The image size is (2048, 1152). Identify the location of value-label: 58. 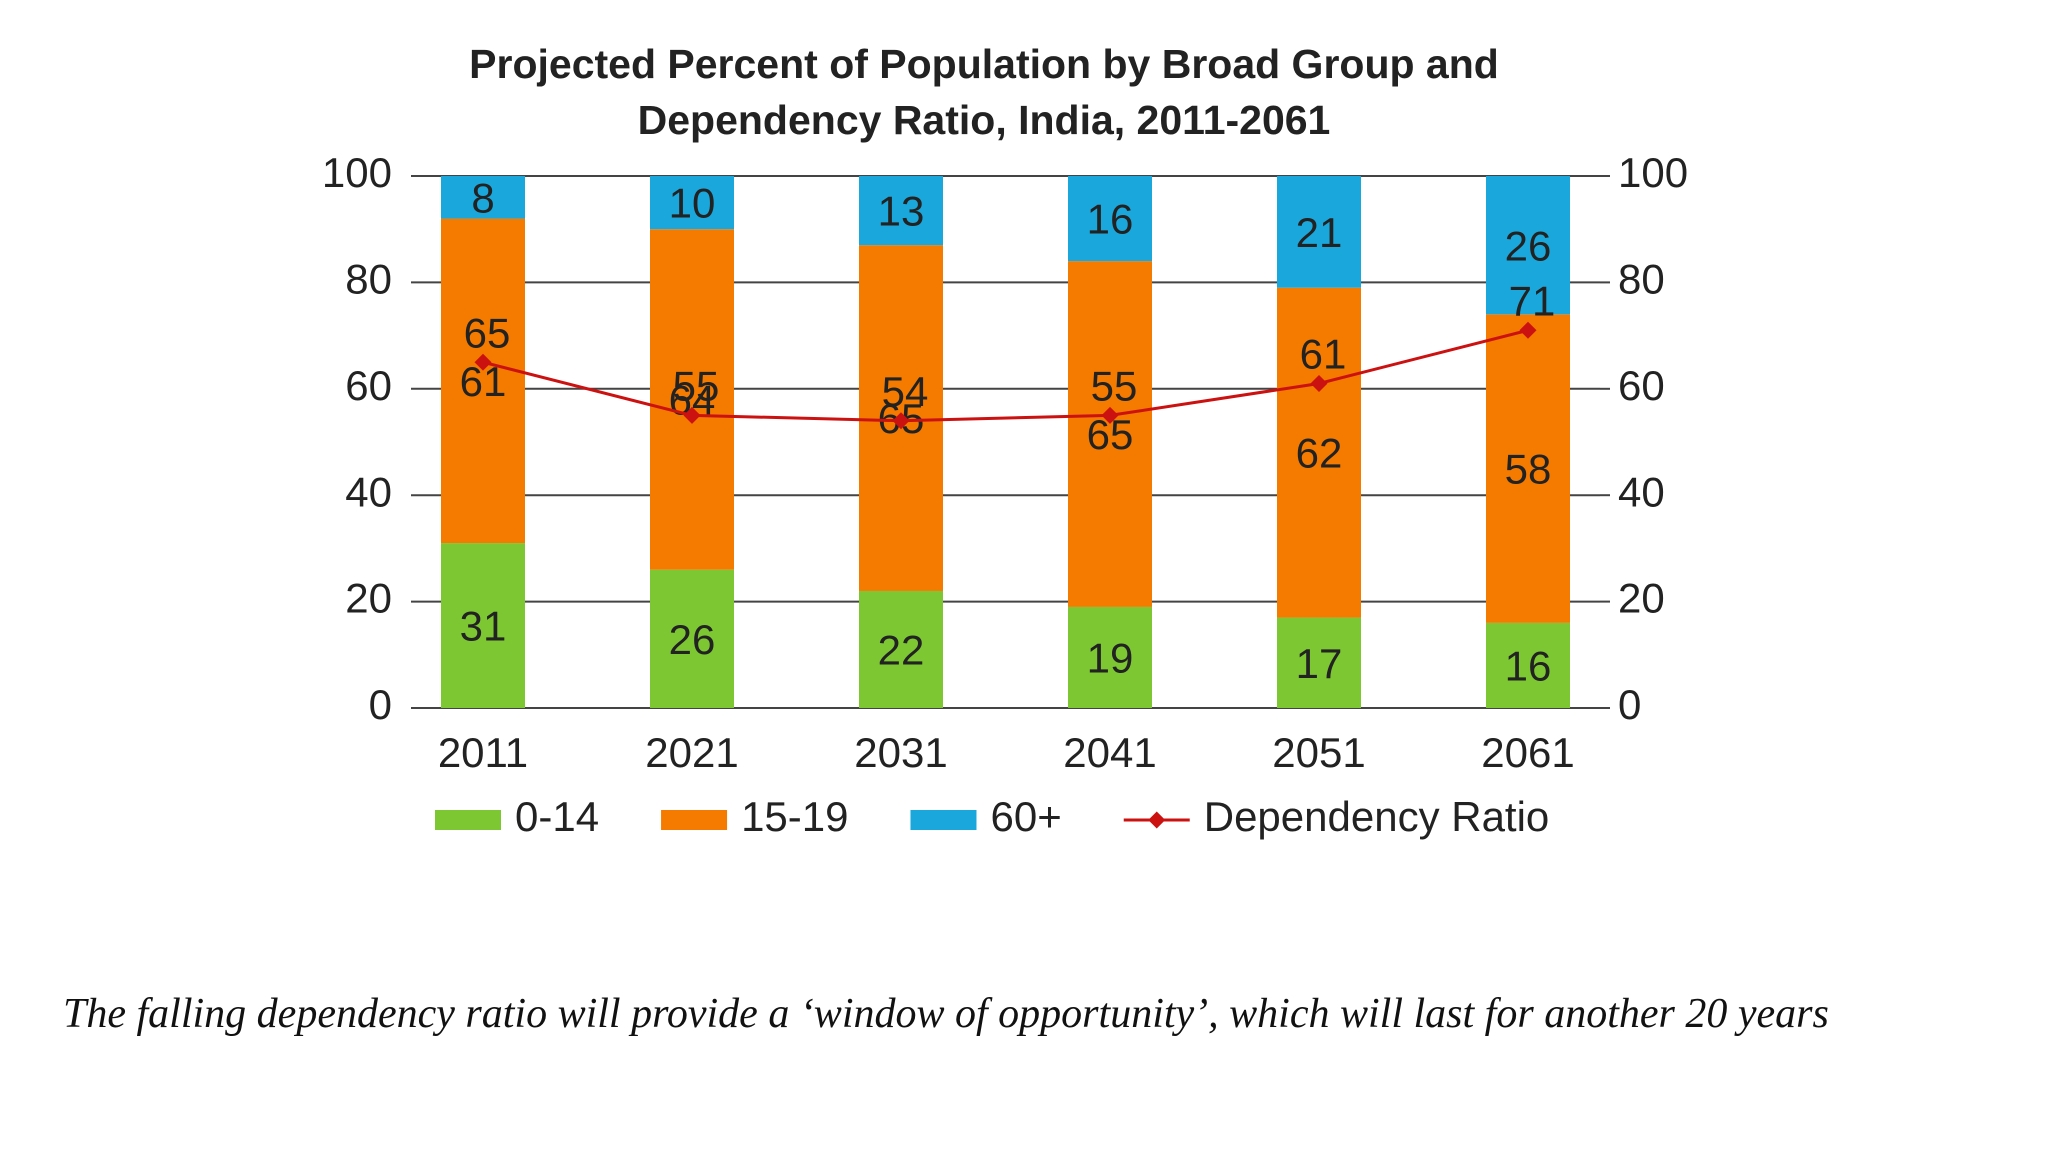
(1528, 469).